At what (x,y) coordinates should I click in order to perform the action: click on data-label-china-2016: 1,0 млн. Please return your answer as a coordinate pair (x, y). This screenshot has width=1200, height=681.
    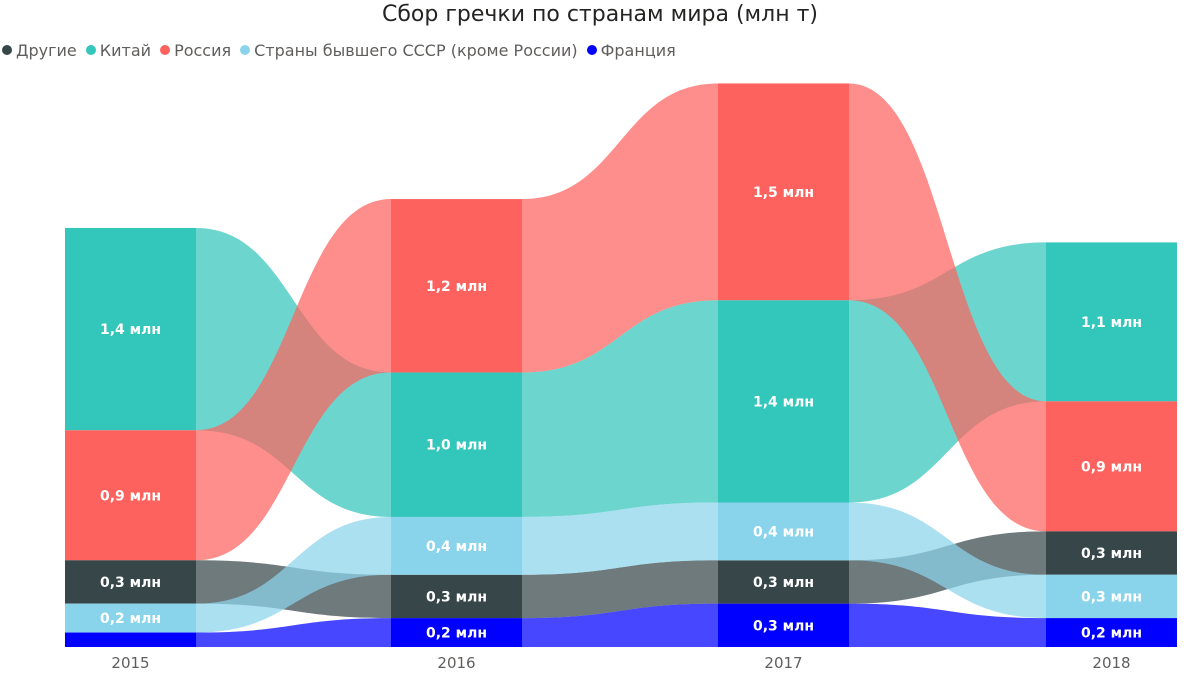
    Looking at the image, I should click on (456, 446).